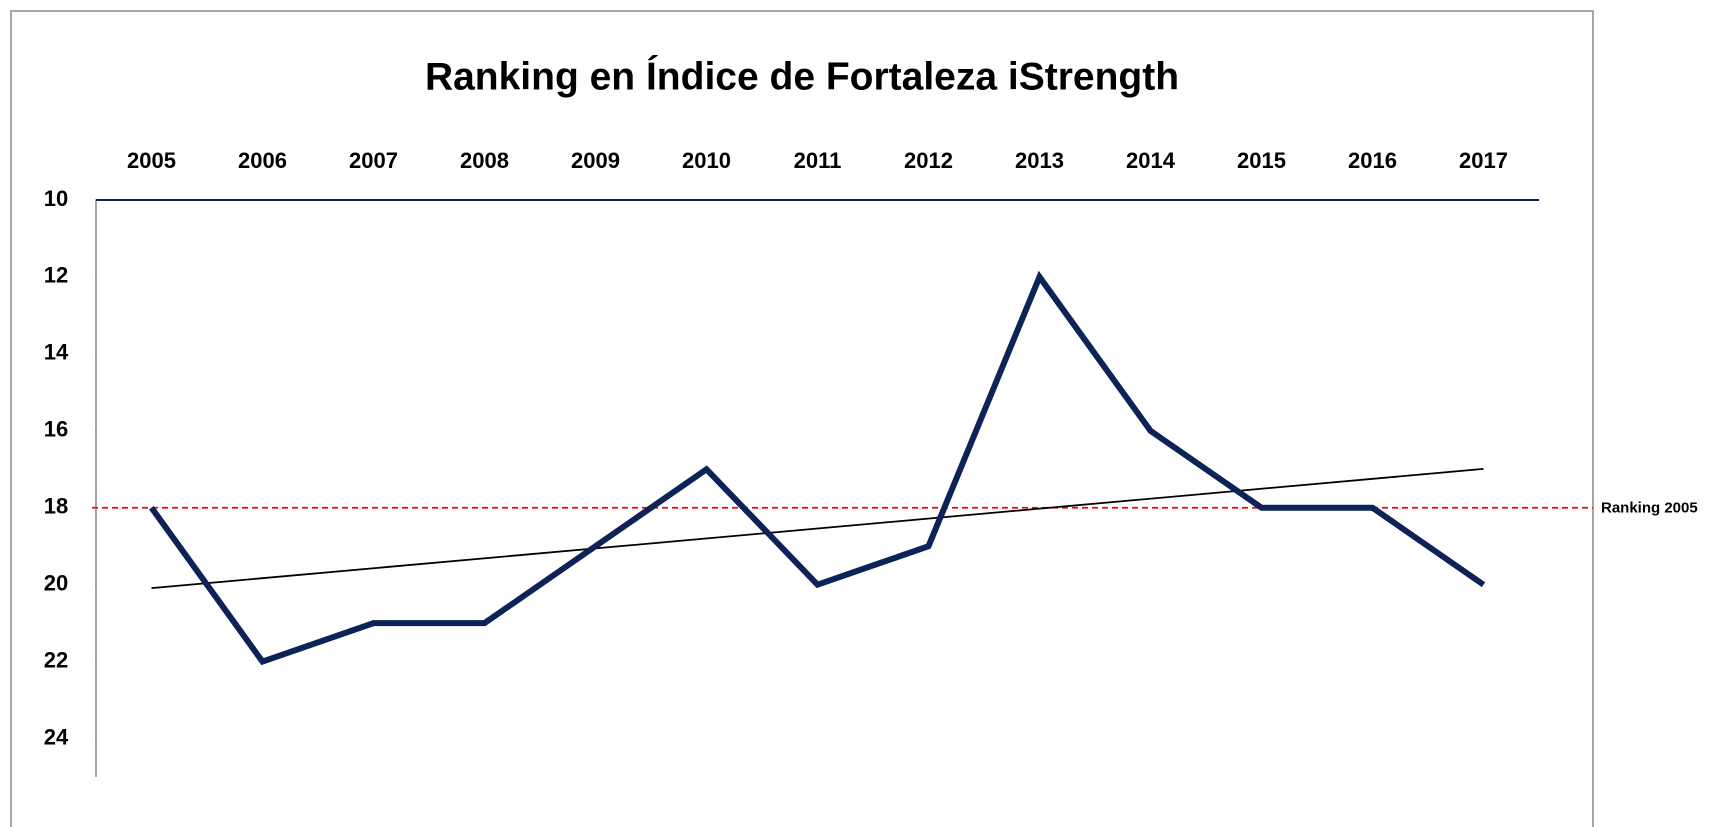  What do you see at coordinates (706, 160) in the screenshot?
I see `x-tick-label: 2010` at bounding box center [706, 160].